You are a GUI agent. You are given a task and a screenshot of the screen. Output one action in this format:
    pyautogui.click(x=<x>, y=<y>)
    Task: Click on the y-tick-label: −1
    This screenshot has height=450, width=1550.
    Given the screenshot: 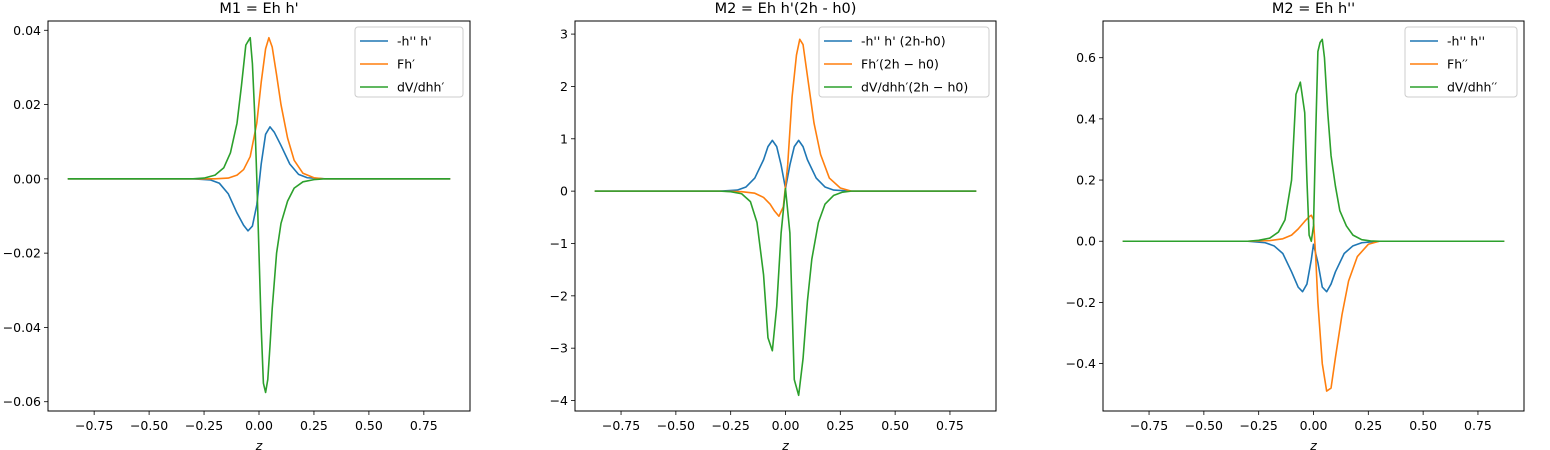 What is the action you would take?
    pyautogui.click(x=559, y=243)
    